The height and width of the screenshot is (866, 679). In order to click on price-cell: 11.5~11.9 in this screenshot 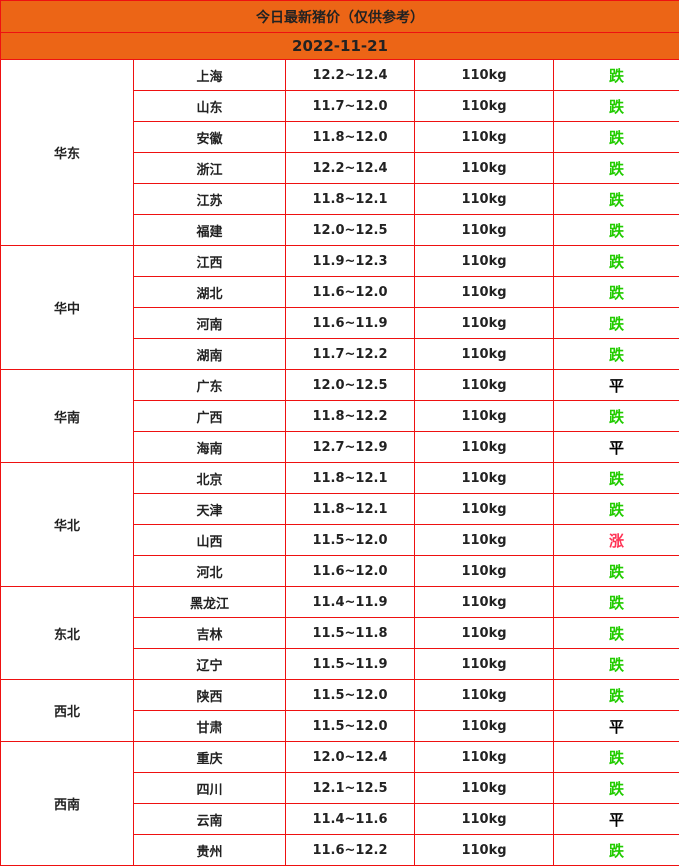, I will do `click(350, 664)`.